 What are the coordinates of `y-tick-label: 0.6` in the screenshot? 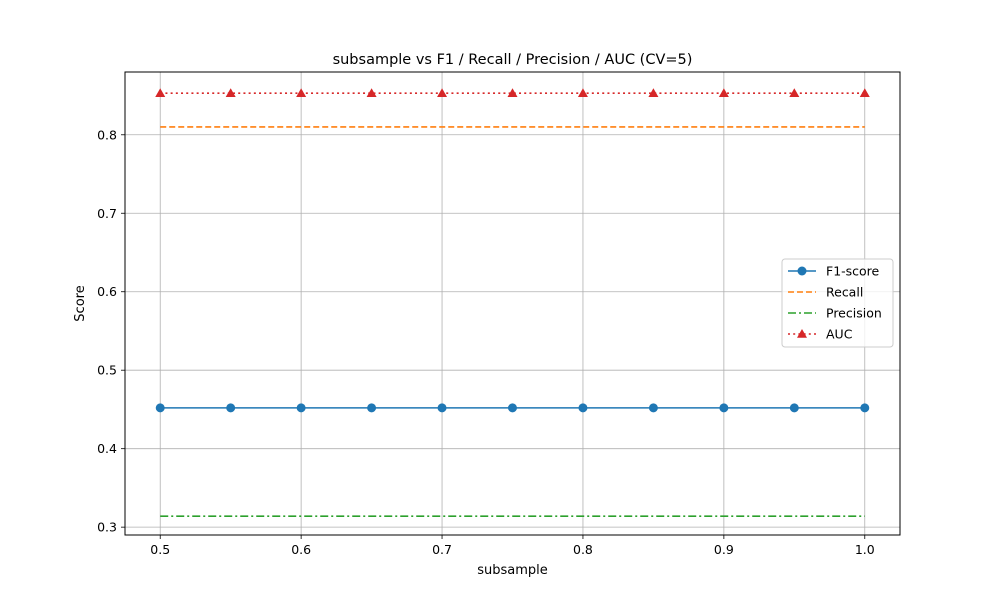 It's located at (107, 291).